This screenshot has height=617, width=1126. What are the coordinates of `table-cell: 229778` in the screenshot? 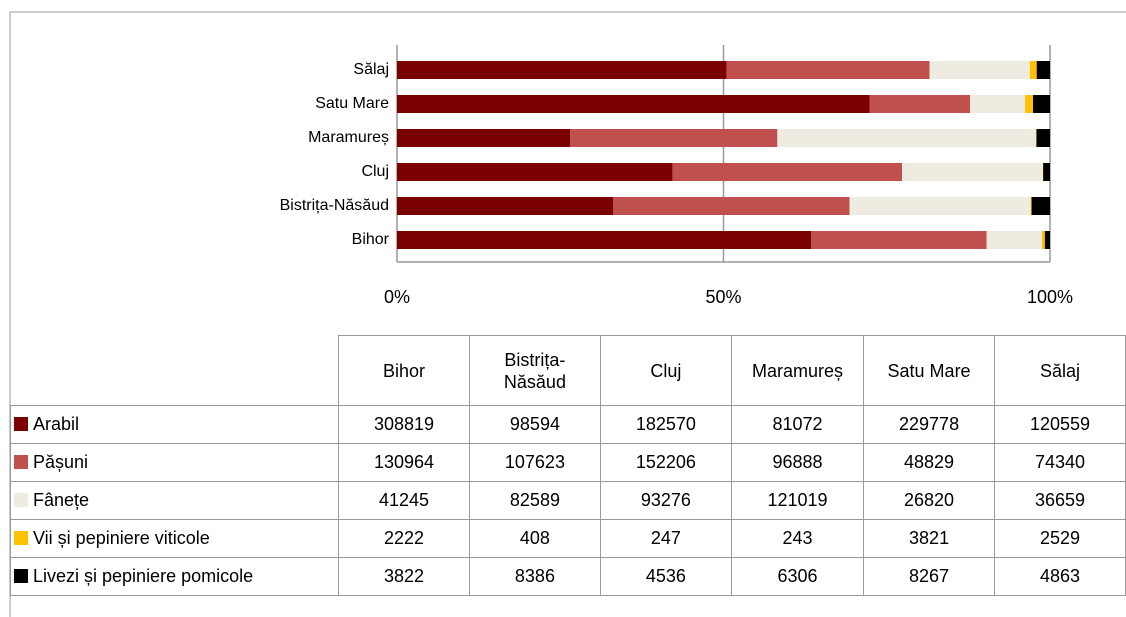 It's located at (929, 424).